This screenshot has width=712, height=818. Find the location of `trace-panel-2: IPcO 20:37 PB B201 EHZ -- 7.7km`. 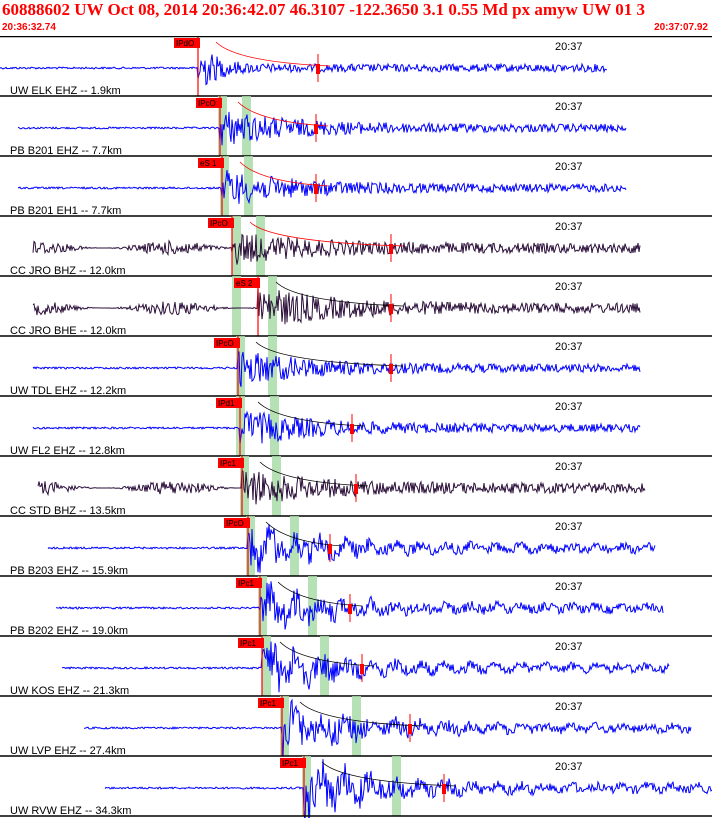

trace-panel-2: IPcO 20:37 PB B201 EHZ -- 7.7km is located at coordinates (356, 126).